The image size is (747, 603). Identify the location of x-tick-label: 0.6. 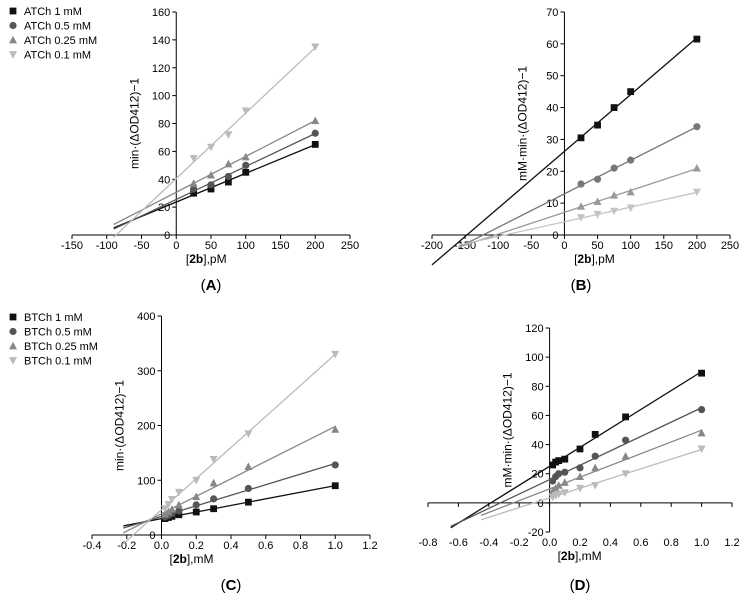
(640, 543).